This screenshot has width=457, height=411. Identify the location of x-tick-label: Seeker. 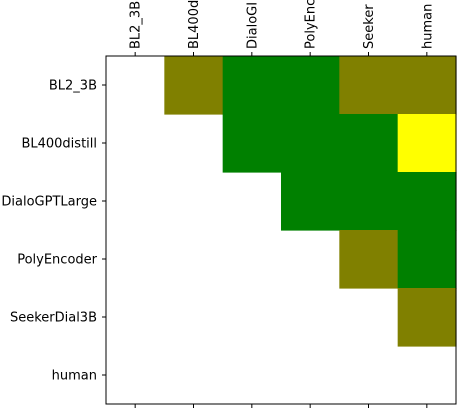
(369, 26).